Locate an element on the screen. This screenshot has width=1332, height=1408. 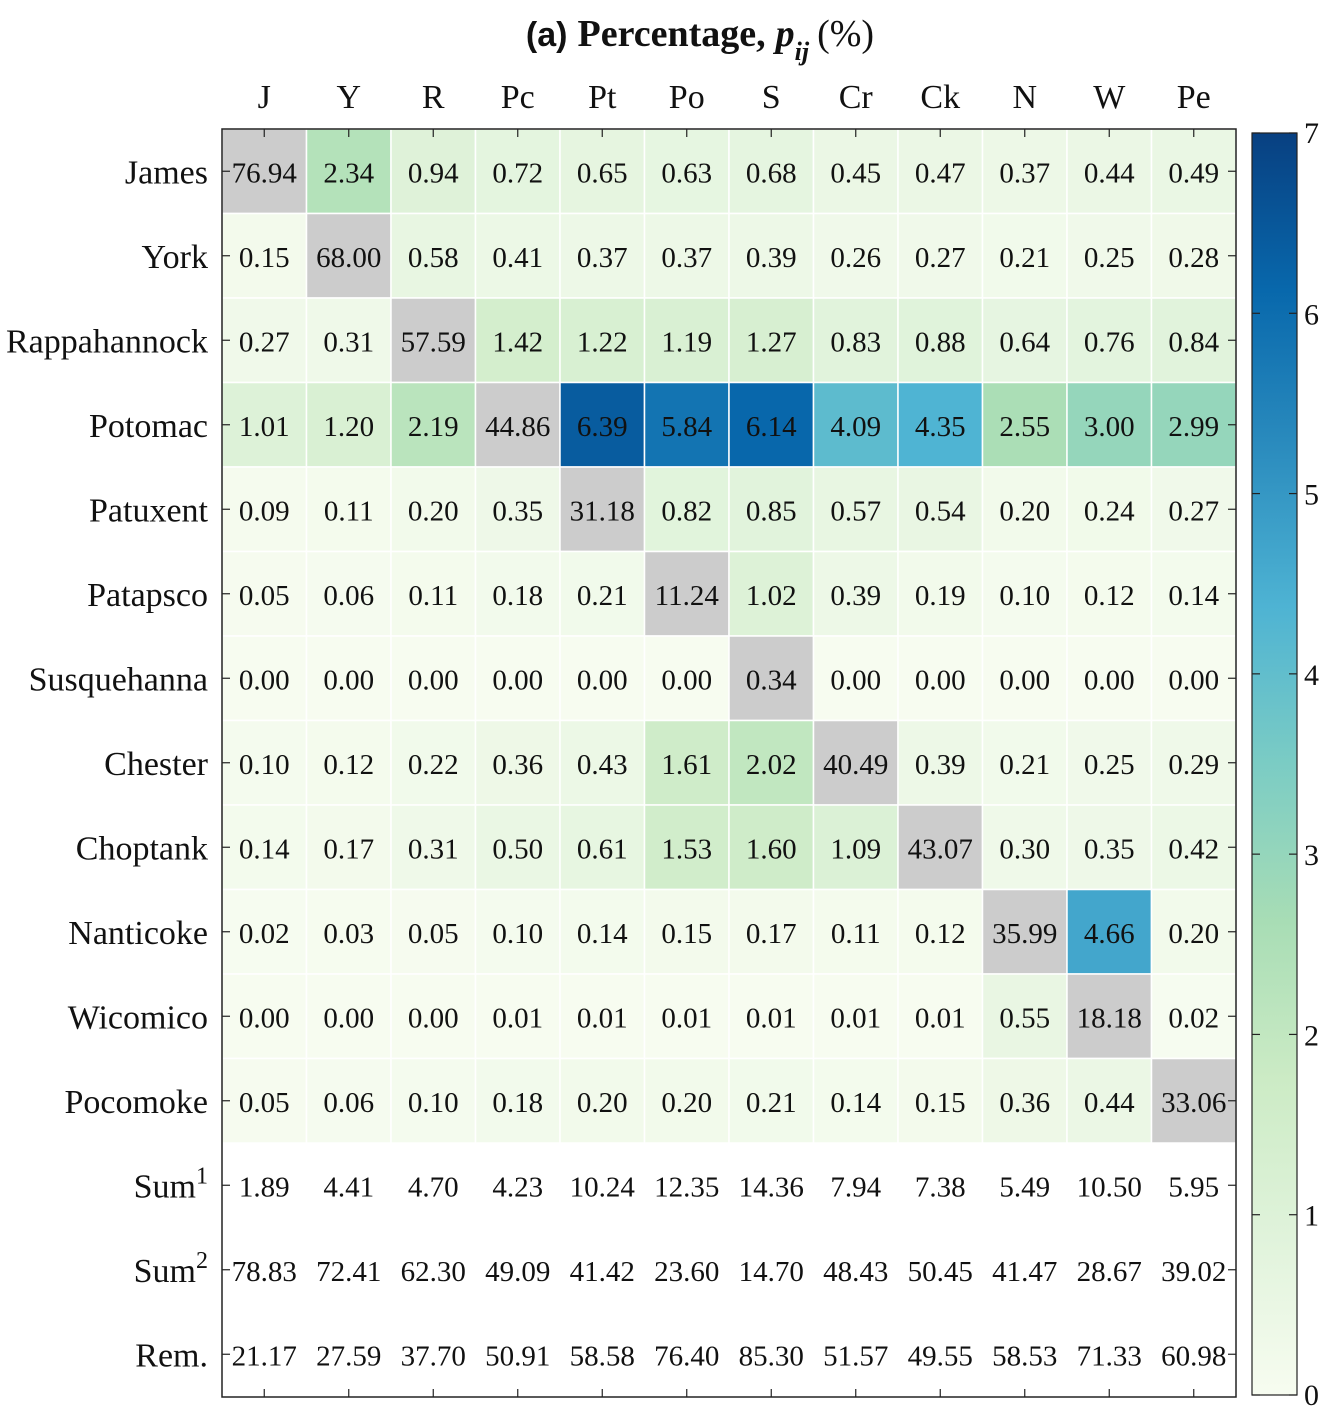
title-subscript: ij is located at coordinates (802, 51).